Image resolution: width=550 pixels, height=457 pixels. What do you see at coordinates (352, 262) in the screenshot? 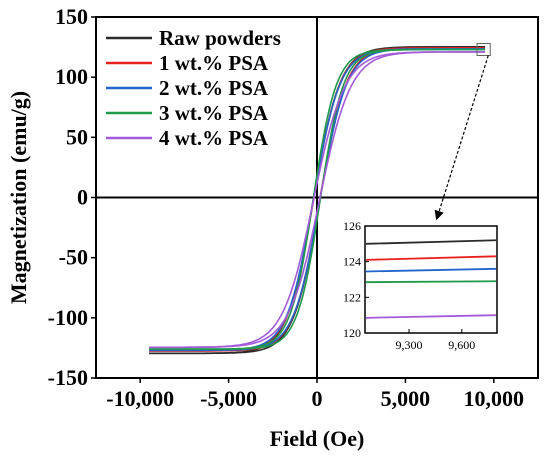
I see `inset-y-tick-label: 124` at bounding box center [352, 262].